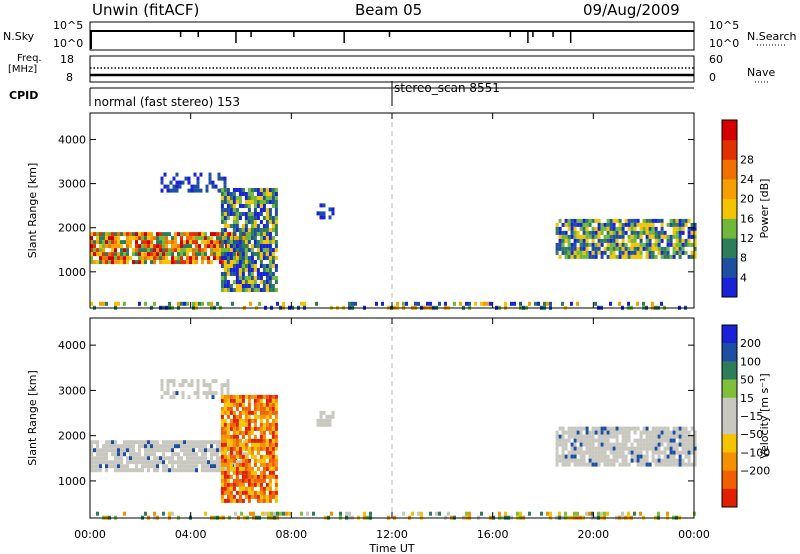  Describe the element at coordinates (755, 452) in the screenshot. I see `velocity-colorbar-tick: −100` at that location.